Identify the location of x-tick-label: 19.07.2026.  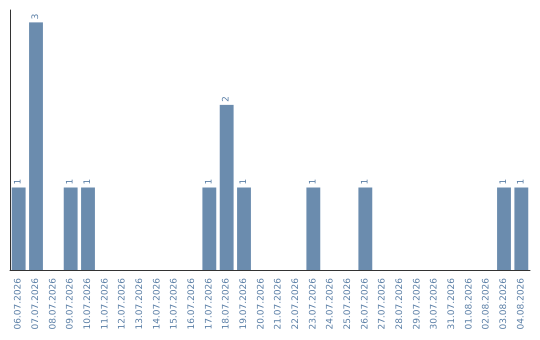
(244, 304).